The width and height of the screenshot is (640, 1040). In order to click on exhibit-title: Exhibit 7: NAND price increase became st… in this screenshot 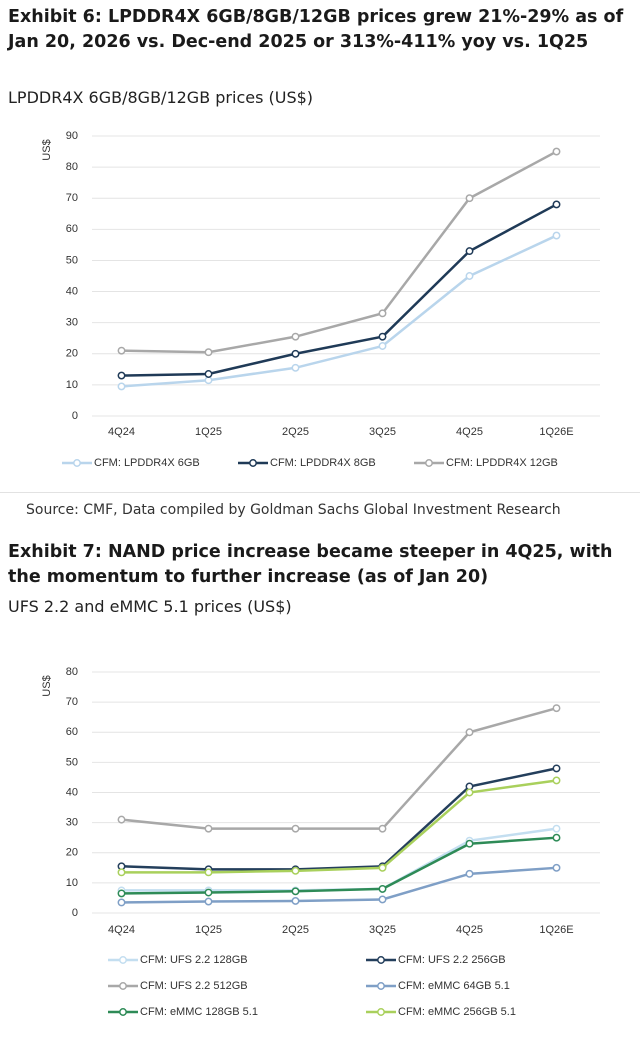, I will do `click(310, 564)`.